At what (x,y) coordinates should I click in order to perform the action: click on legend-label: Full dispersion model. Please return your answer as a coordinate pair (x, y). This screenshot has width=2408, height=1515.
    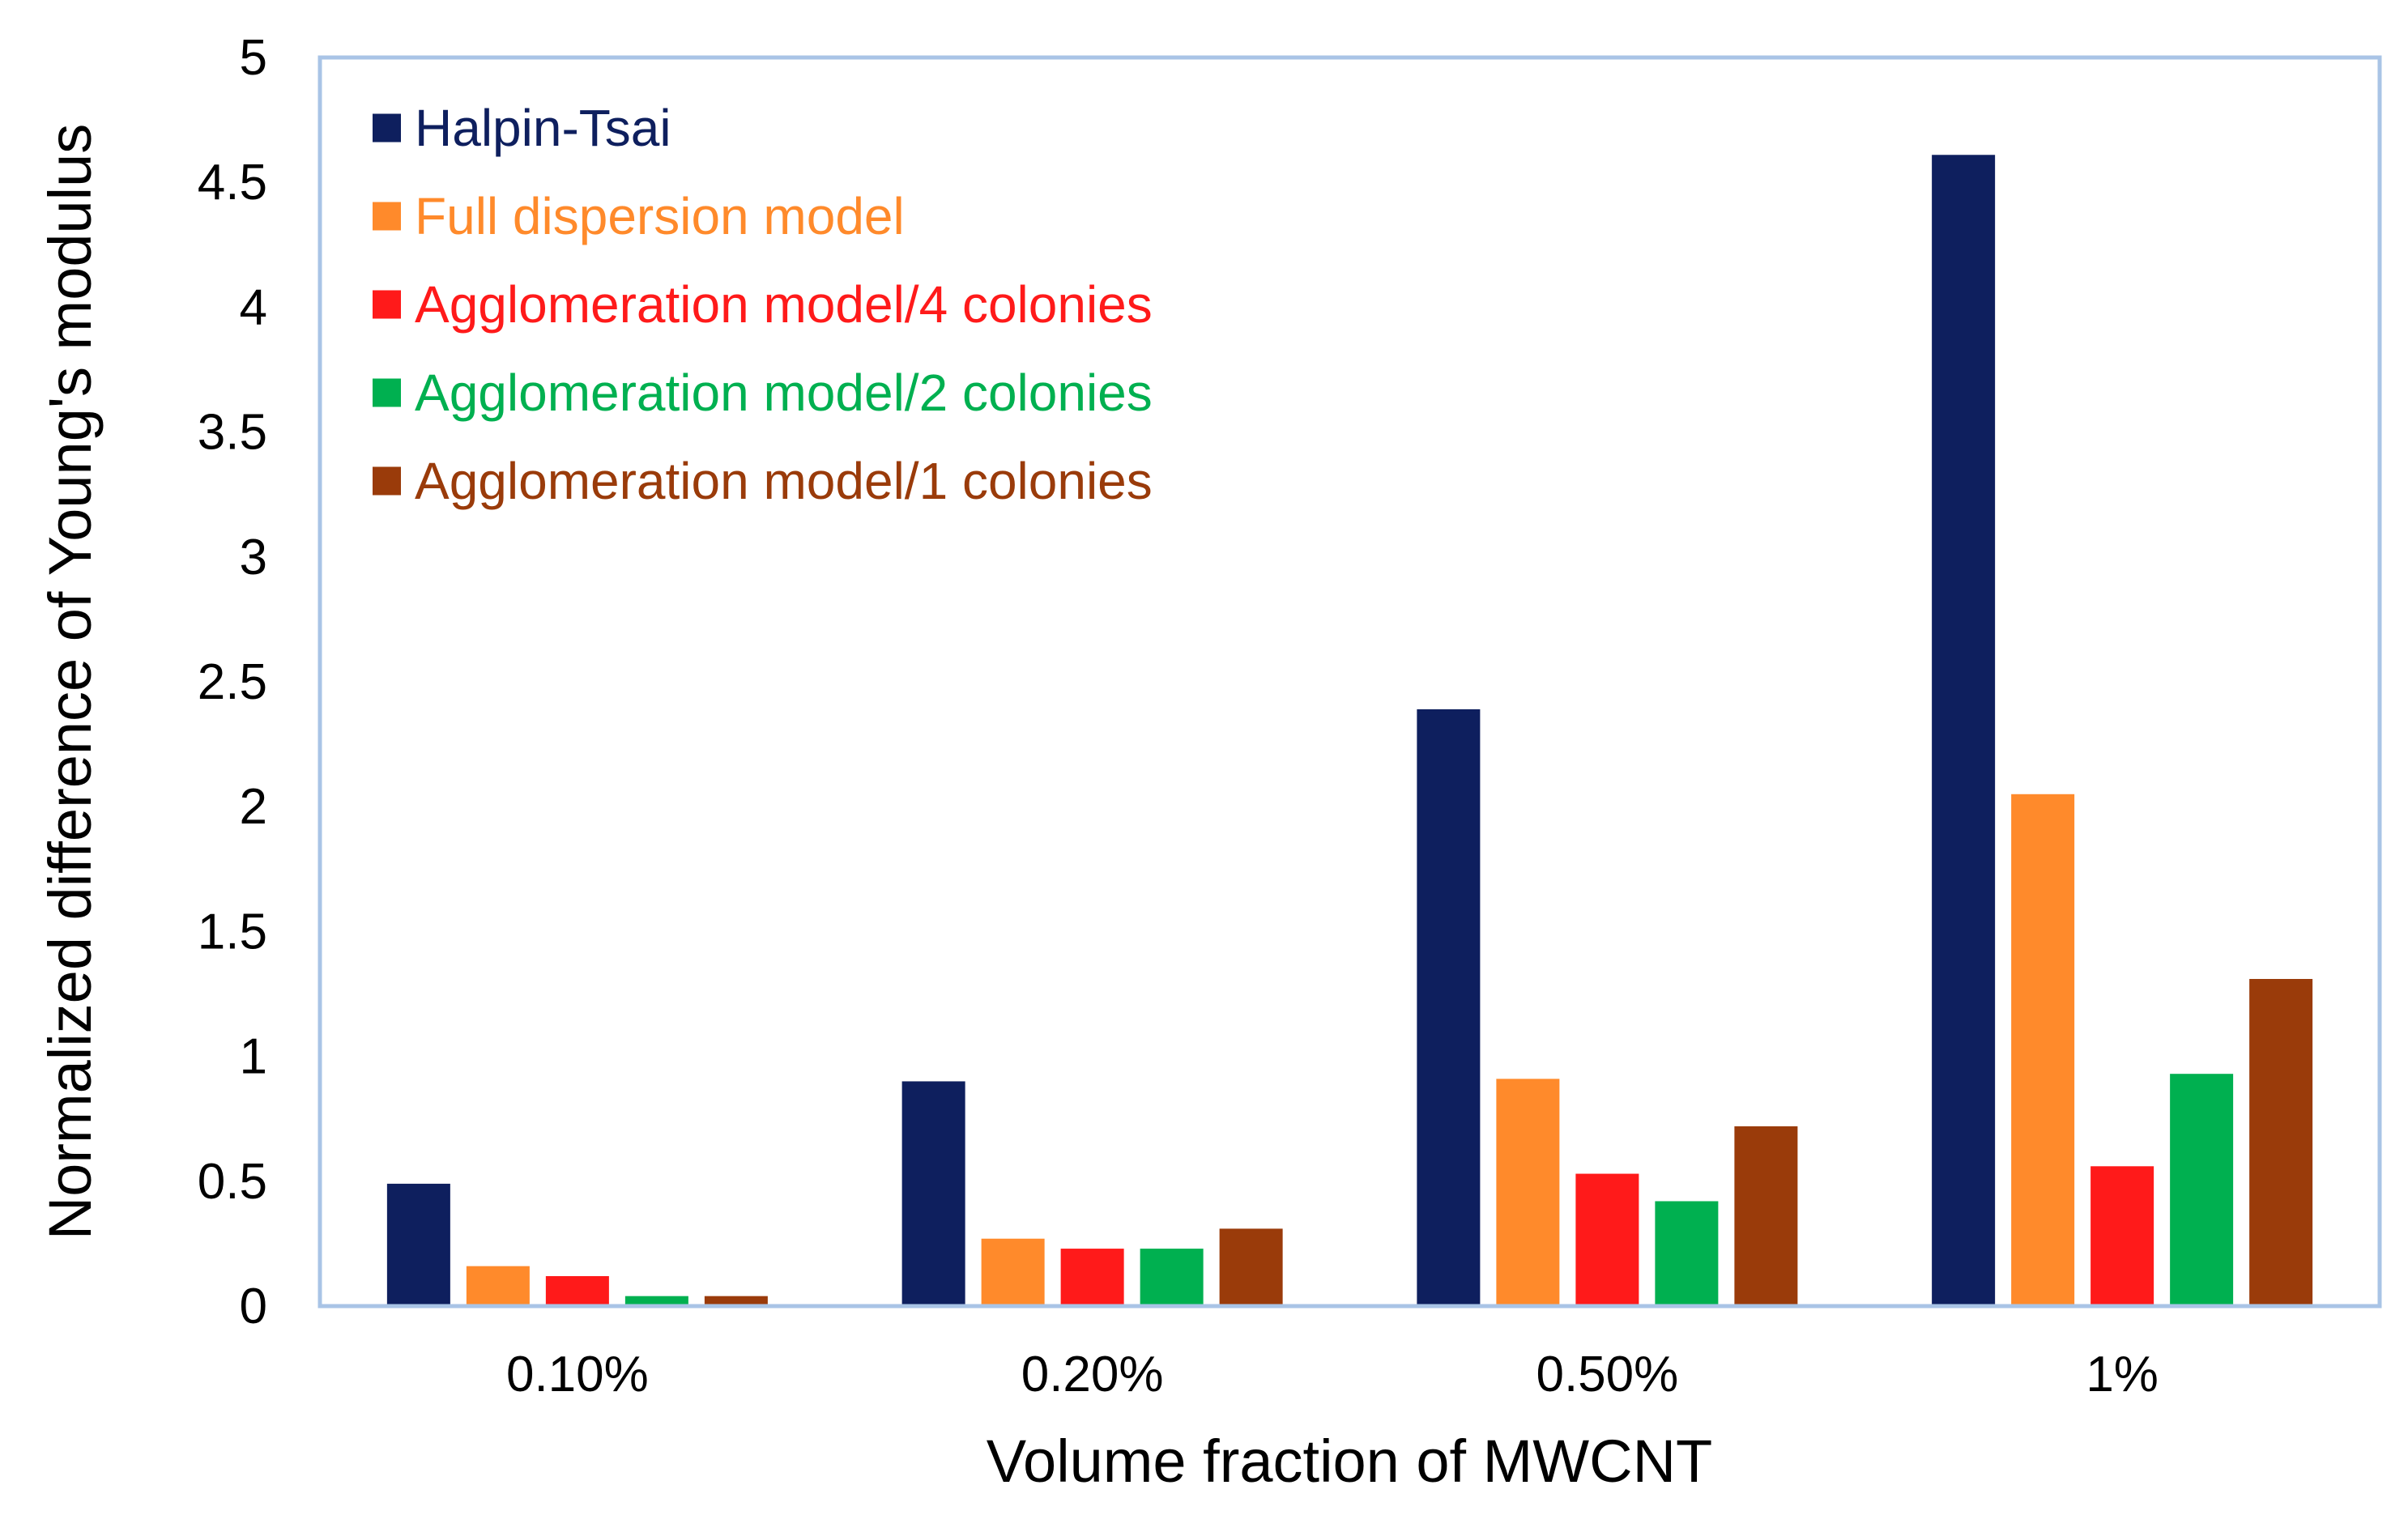
    Looking at the image, I should click on (660, 216).